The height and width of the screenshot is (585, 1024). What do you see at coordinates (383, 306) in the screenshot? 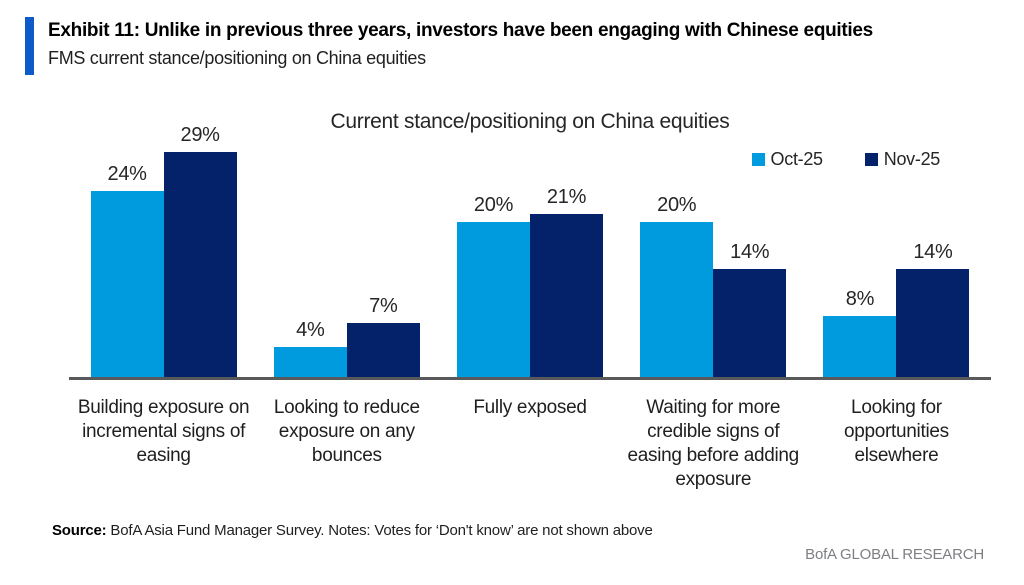
I see `bar-value-label: 7%` at bounding box center [383, 306].